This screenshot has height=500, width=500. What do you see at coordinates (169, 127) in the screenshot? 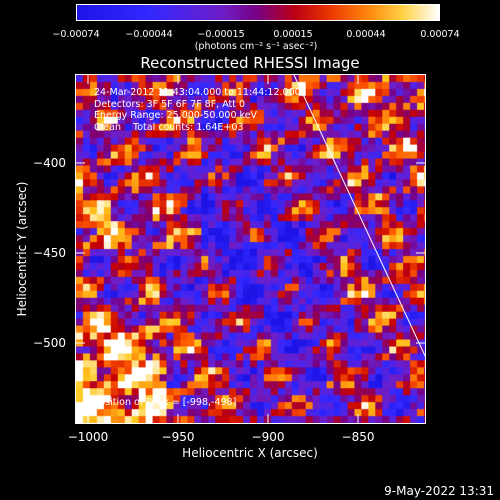
I see `clean-counts: Clean Total counts: 1.64E+03` at bounding box center [169, 127].